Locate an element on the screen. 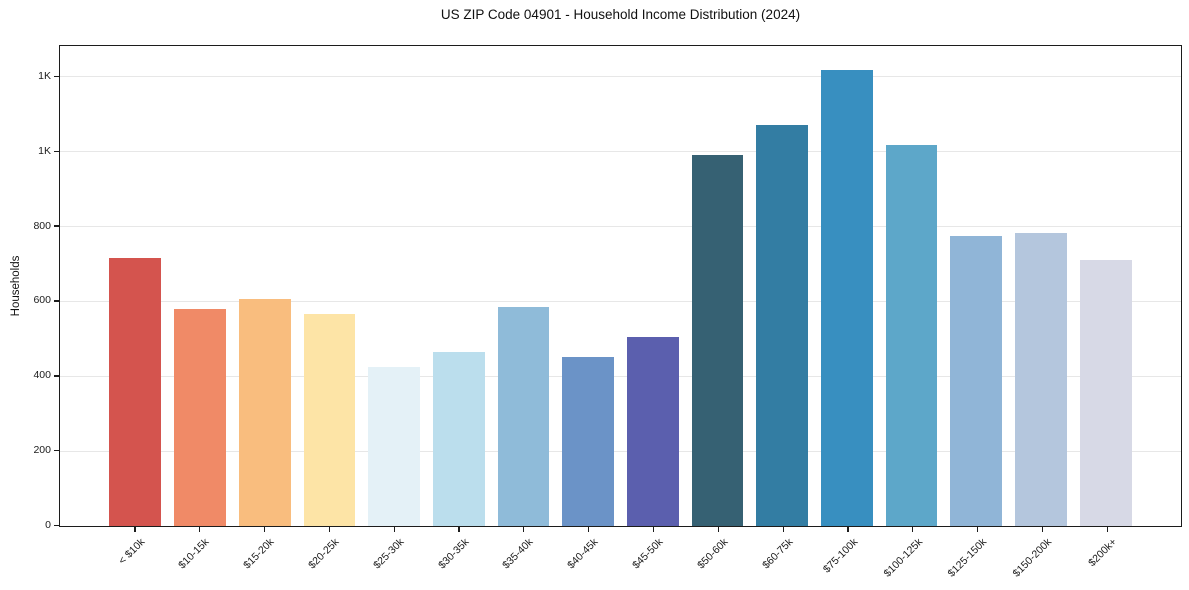 Image resolution: width=1189 pixels, height=590 pixels. x-axis-cell: $50-60k is located at coordinates (717, 558).